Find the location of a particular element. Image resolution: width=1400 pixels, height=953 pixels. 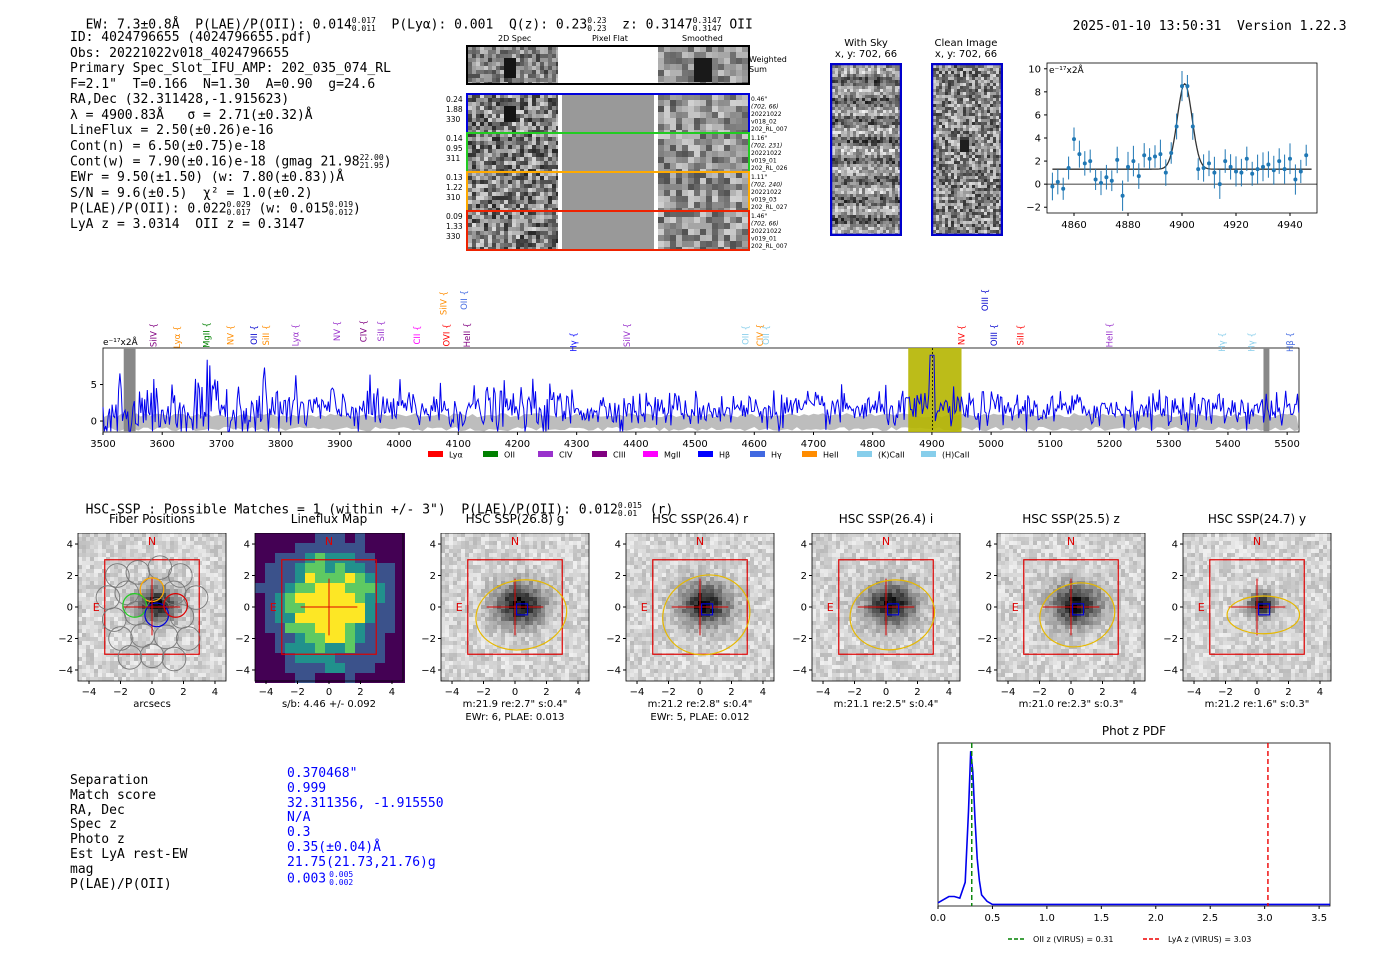

cutout-row-left-label: 330 is located at coordinates (453, 236).